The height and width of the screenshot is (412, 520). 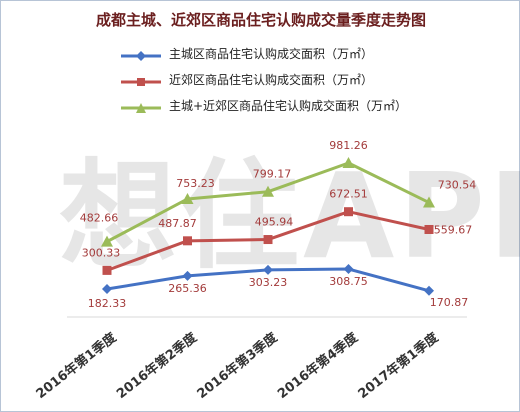 I want to click on data-label-0-4: 170.87, so click(x=449, y=302).